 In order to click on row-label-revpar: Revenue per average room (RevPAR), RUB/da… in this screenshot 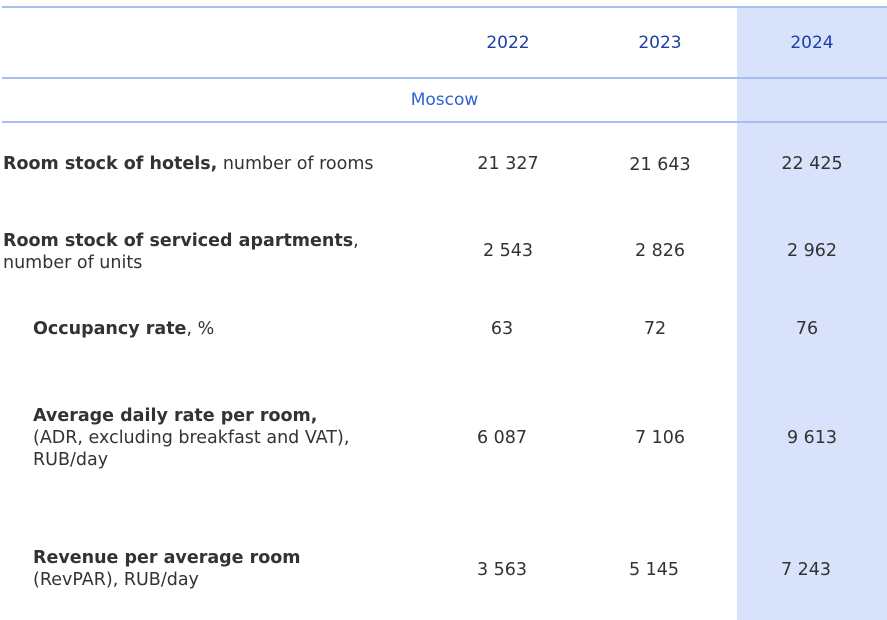, I will do `click(223, 569)`.